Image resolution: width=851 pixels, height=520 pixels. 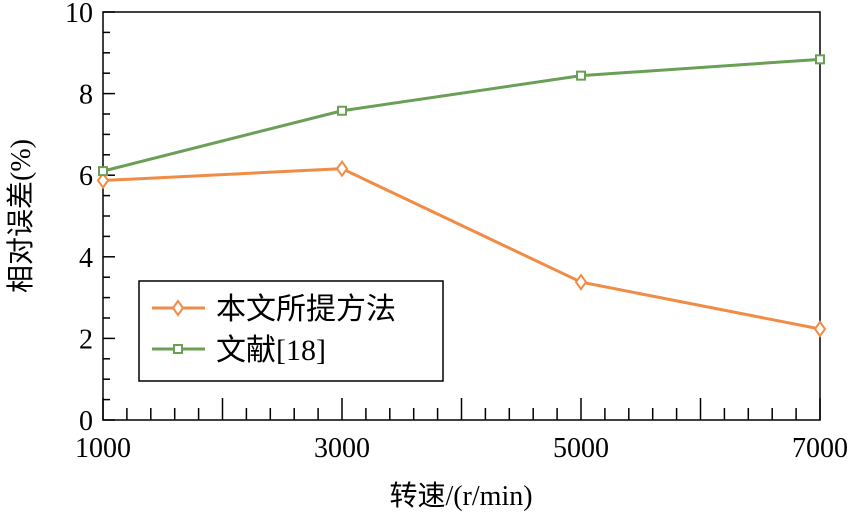 I want to click on legend-label: 本文所提方法, so click(x=306, y=309).